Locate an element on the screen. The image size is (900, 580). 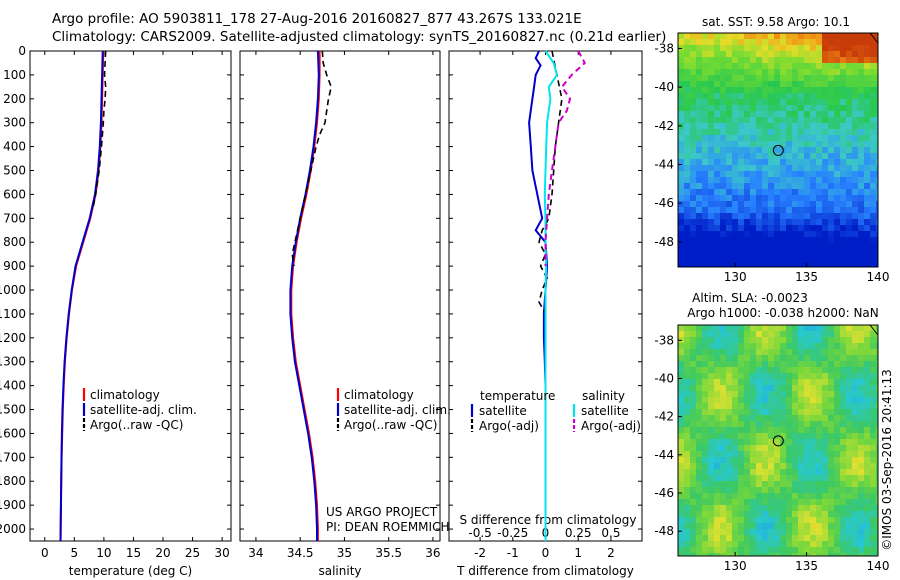
legend-label: climatology is located at coordinates (125, 395).